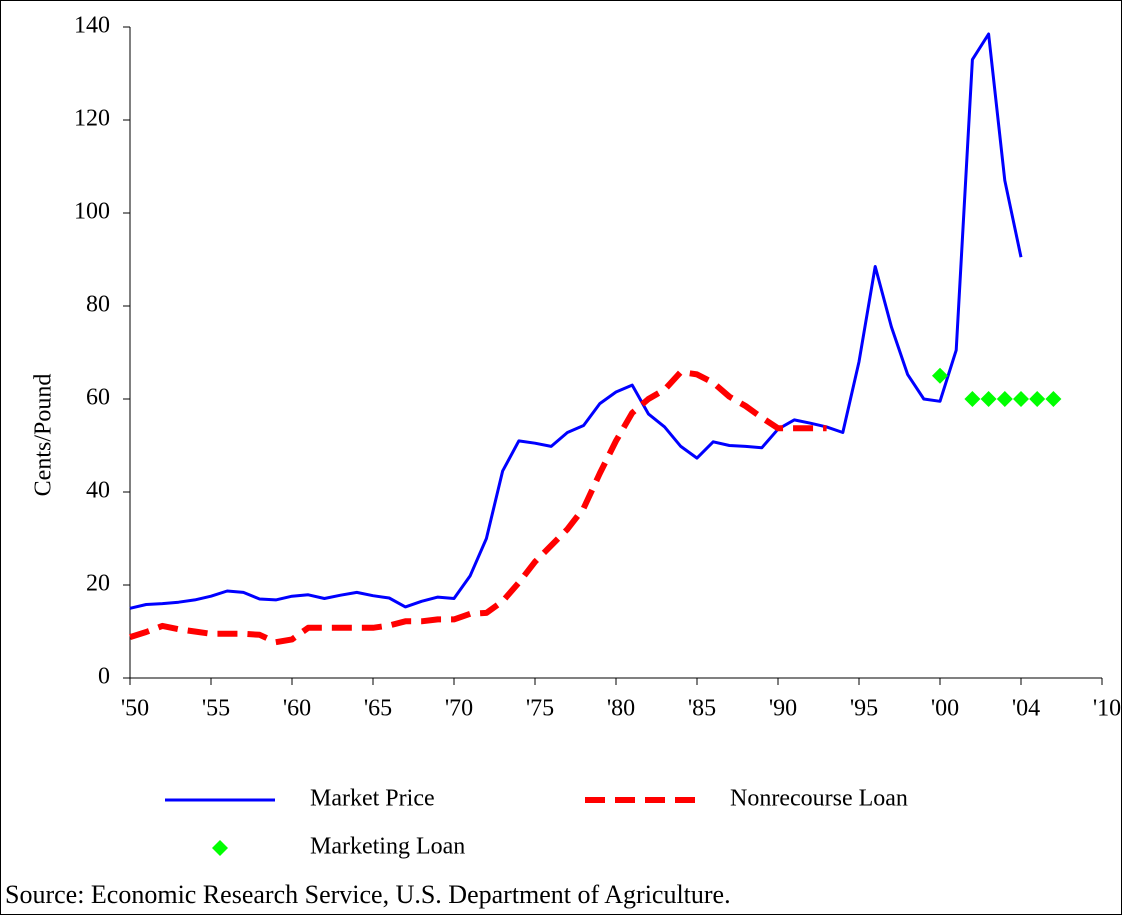 This screenshot has height=915, width=1122. I want to click on y-axis-label: Cents/Pound, so click(44, 435).